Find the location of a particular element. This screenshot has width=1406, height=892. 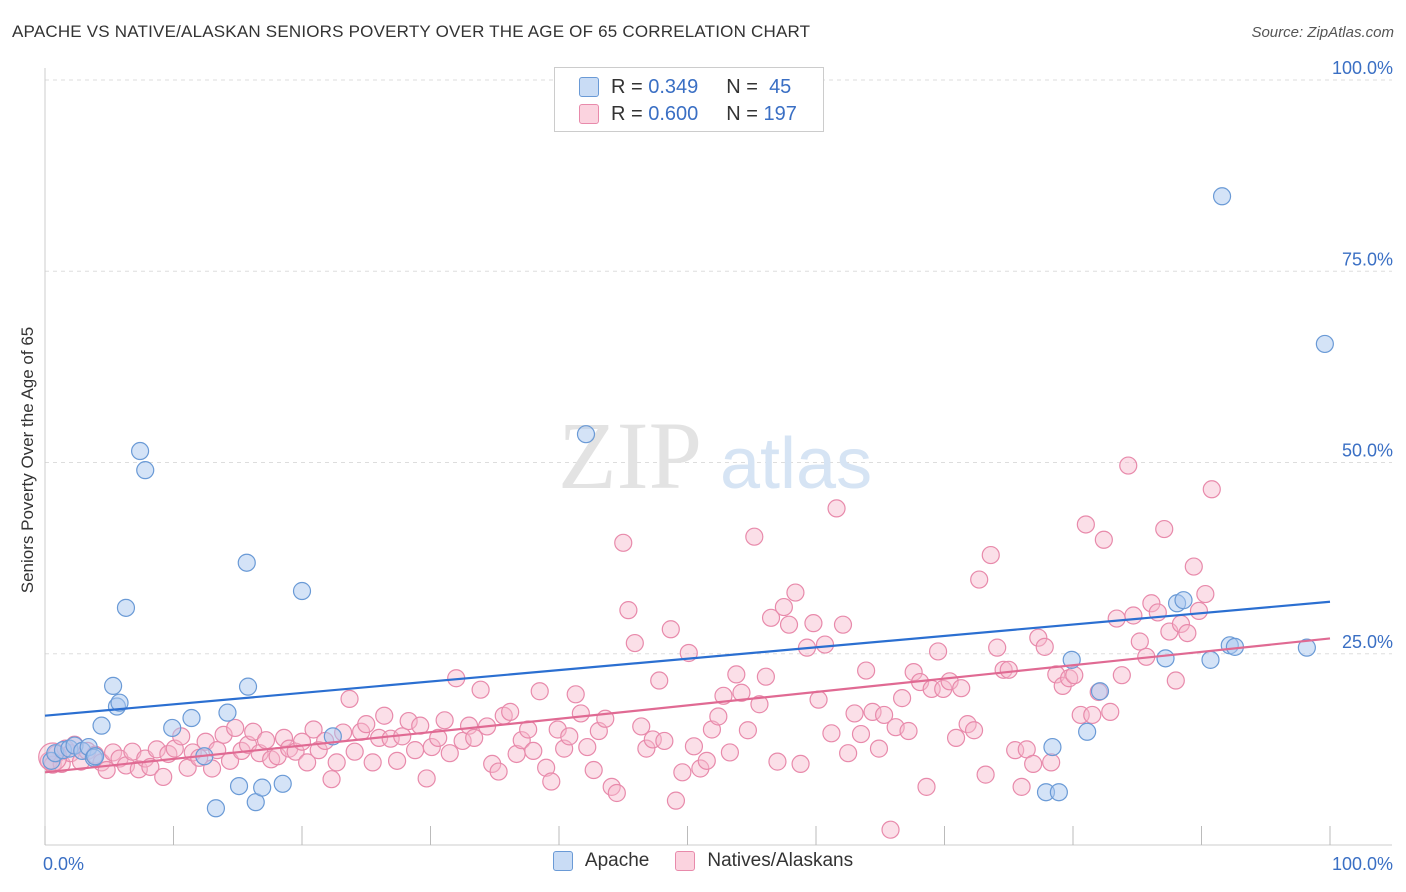

y-tick-label: 25.0% is located at coordinates (1367, 642).